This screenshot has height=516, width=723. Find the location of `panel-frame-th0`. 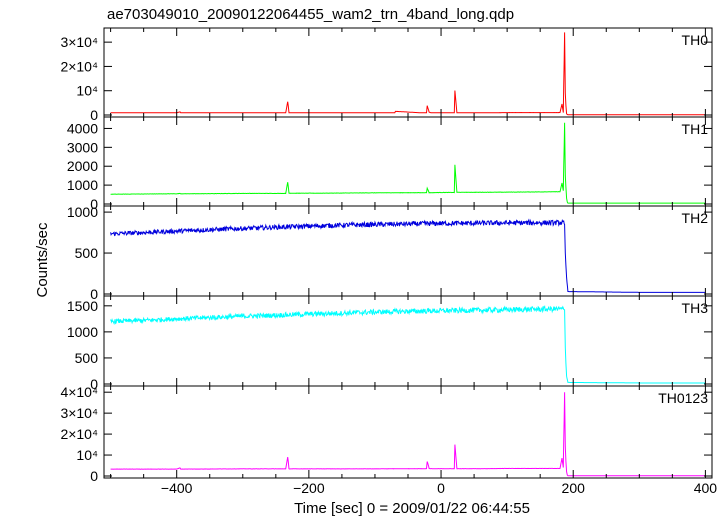

panel-frame-th0 is located at coordinates (408, 72).